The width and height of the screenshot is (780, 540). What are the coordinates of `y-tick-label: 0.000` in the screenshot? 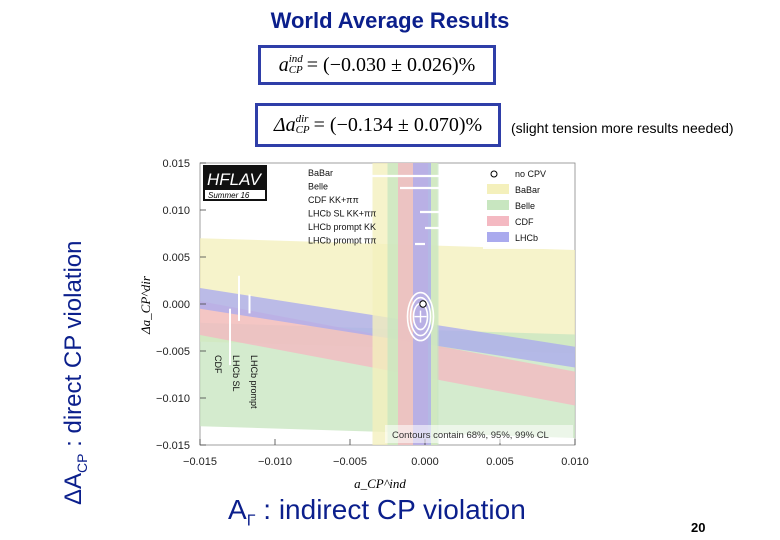 It's located at (176, 305).